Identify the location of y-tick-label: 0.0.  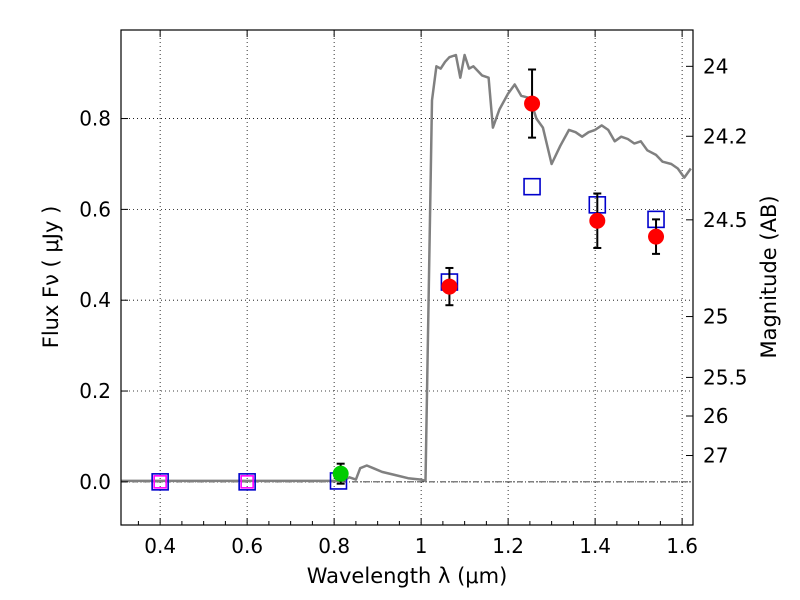
(95, 482).